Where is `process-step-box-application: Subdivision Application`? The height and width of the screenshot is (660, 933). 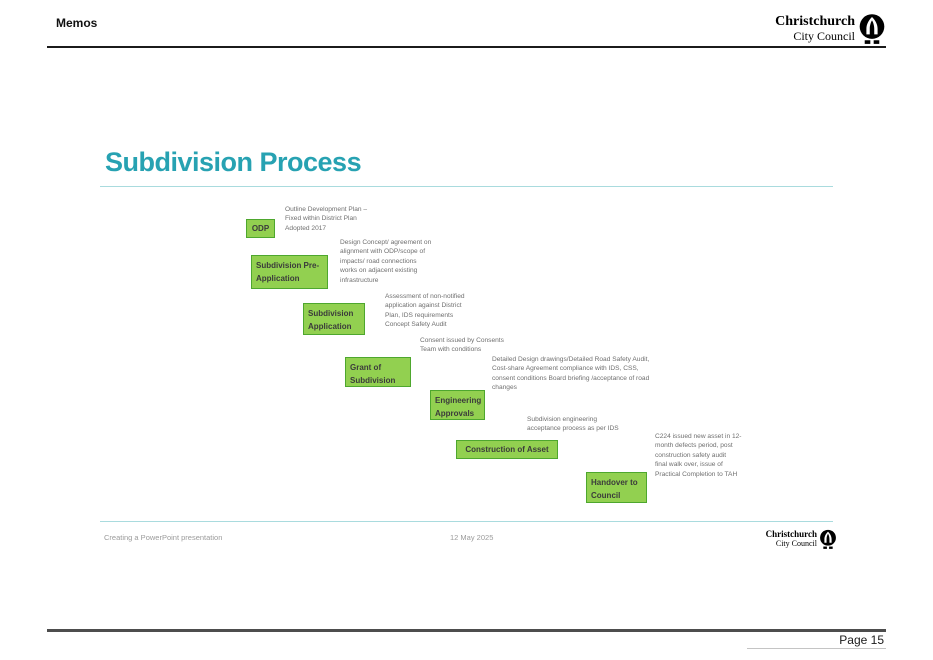
process-step-box-application: Subdivision Application is located at coordinates (334, 319).